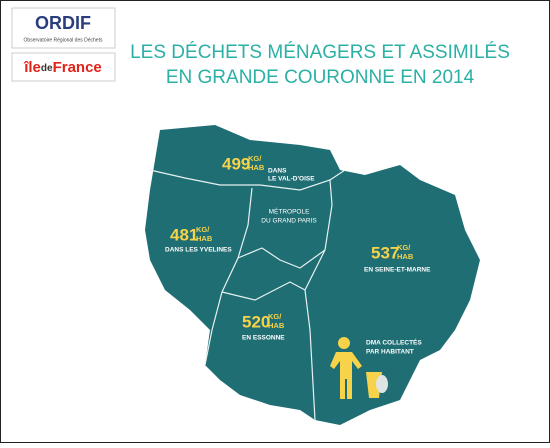 This screenshot has height=448, width=550. Describe the element at coordinates (63, 23) in the screenshot. I see `ordif-logo: ORDIF` at that location.